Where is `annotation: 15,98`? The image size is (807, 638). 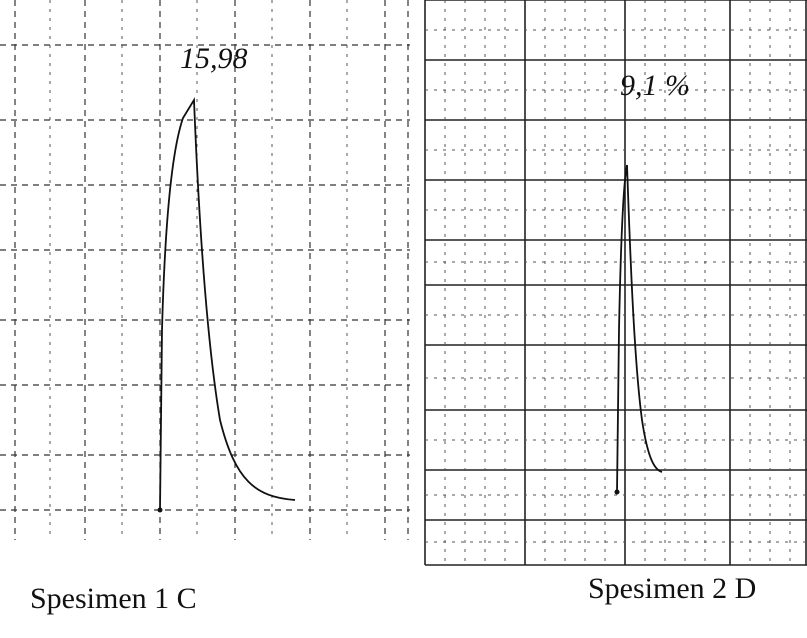 annotation: 15,98 is located at coordinates (214, 58).